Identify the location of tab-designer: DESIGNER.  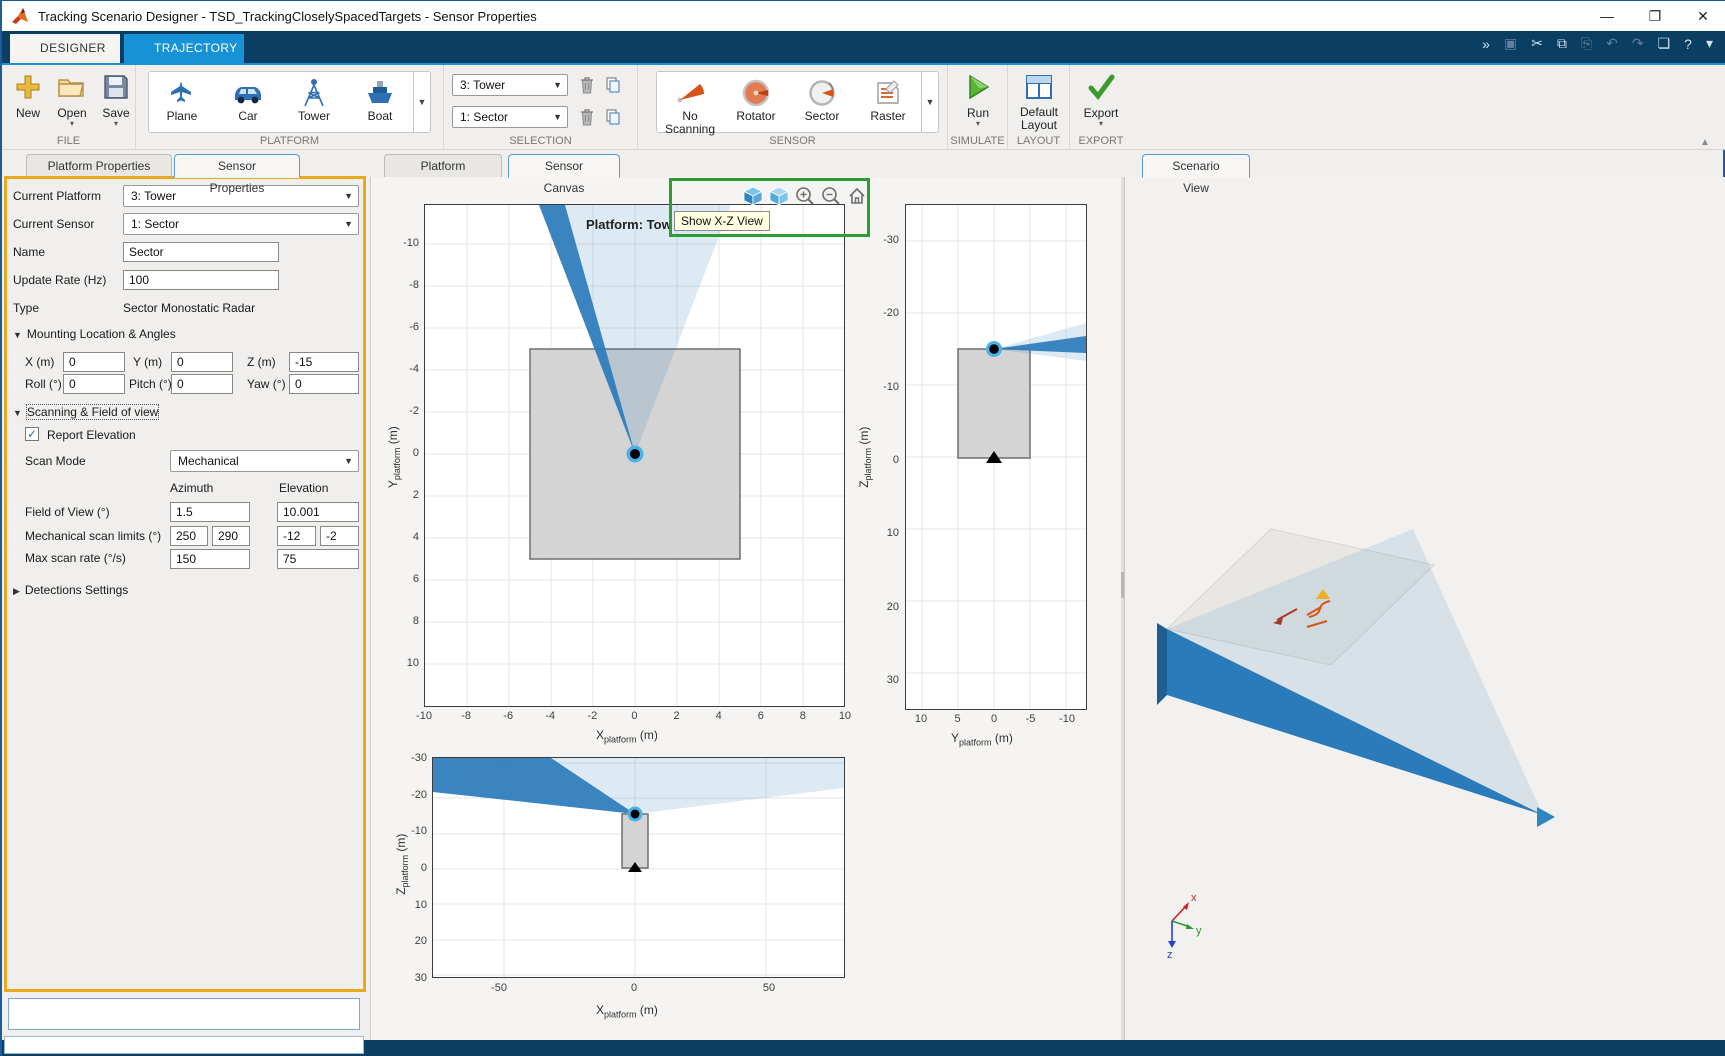
(65, 48).